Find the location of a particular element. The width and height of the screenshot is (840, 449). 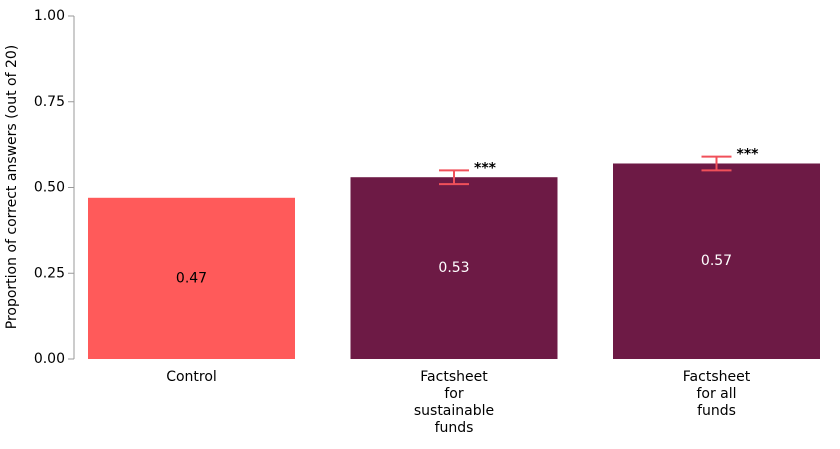

y-tick-label: 1.00 is located at coordinates (49, 16).